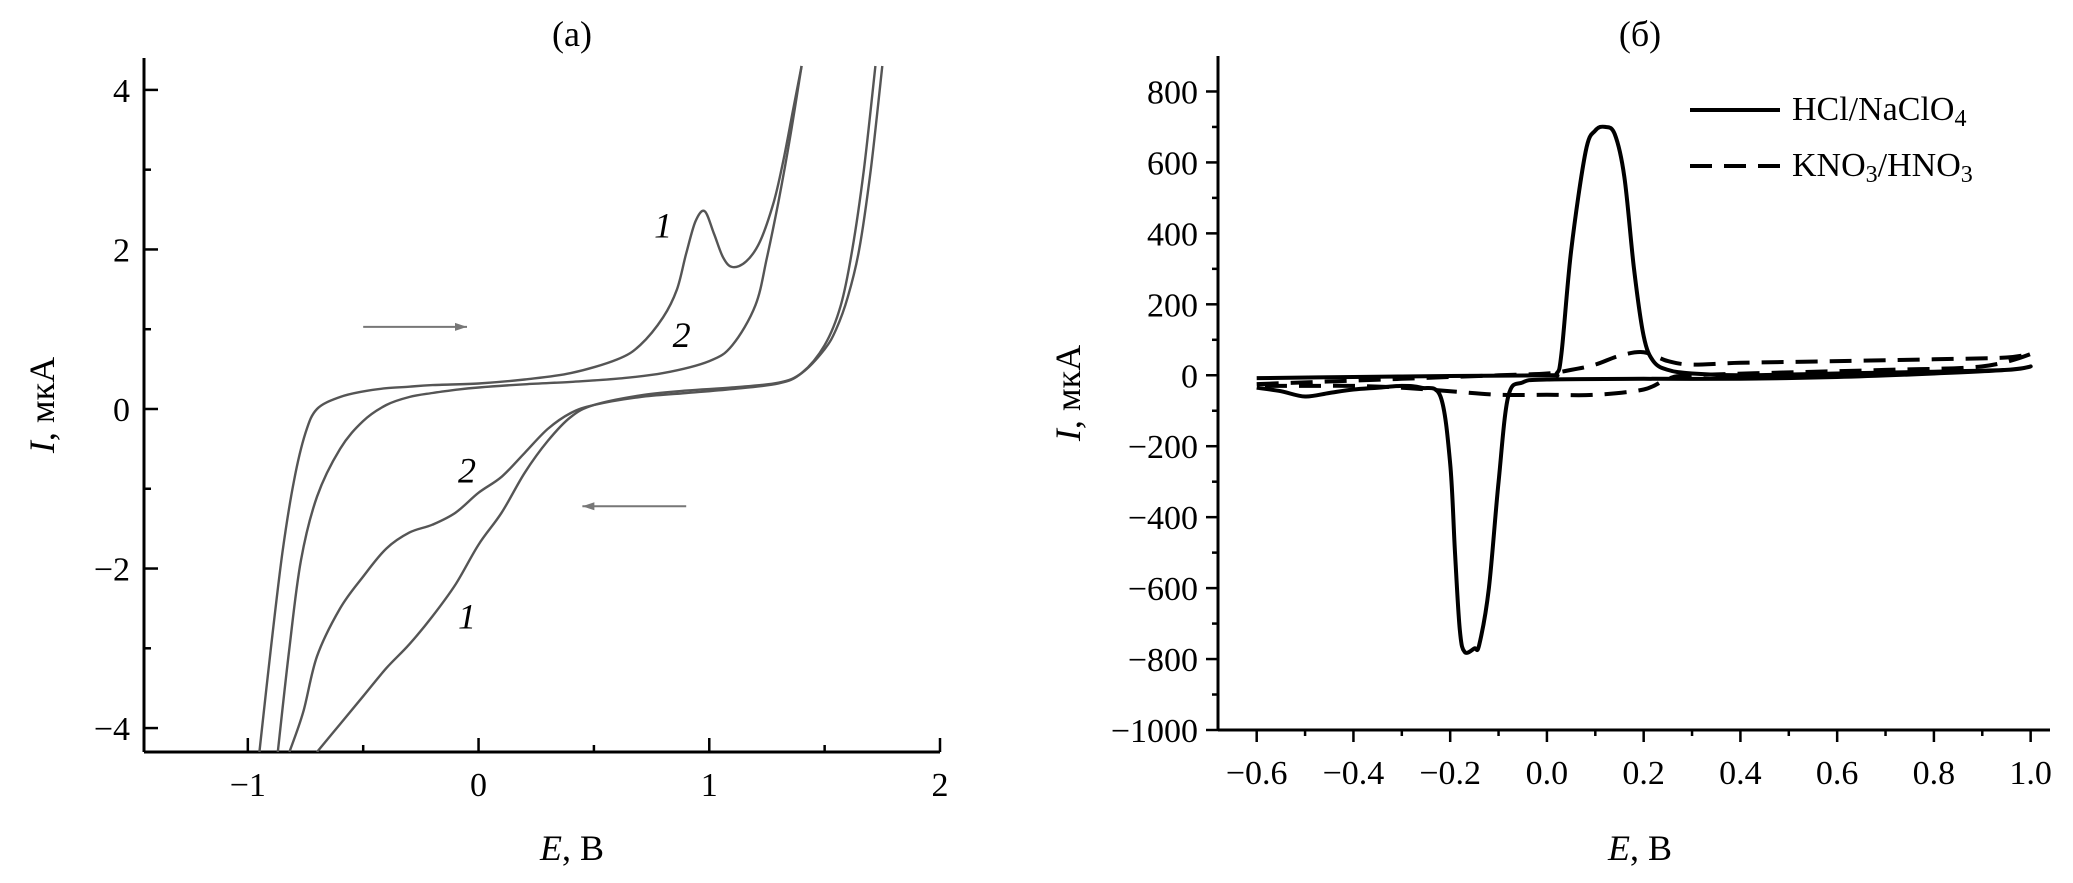 The height and width of the screenshot is (883, 2073). I want to click on panel-b-legend-label: KNO3/HNO3, so click(1882, 167).